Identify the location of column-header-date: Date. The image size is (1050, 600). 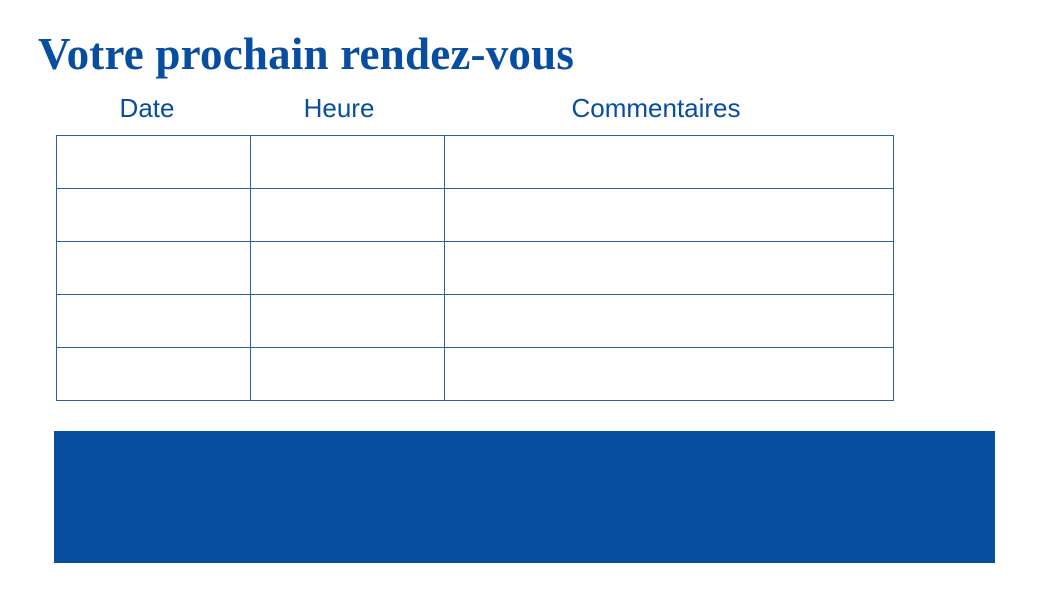
(147, 108).